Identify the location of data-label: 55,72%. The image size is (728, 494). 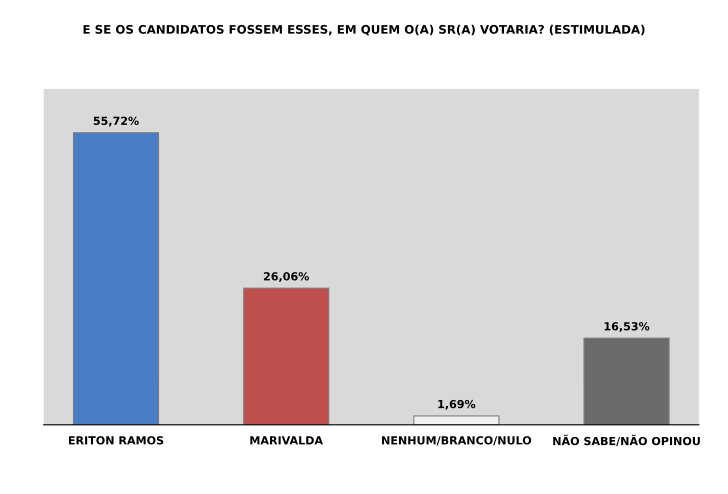
(116, 121).